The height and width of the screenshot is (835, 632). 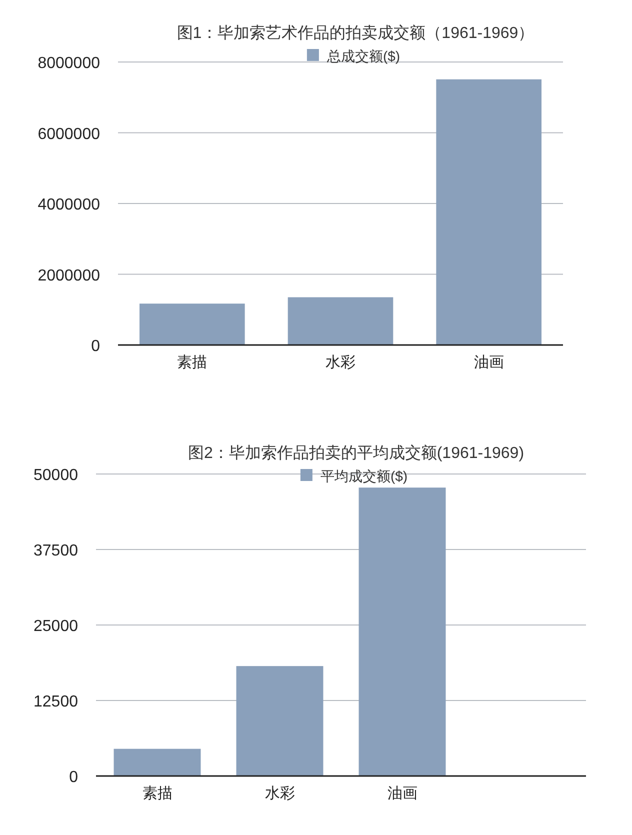 I want to click on legend: 总成交额($), so click(x=353, y=56).